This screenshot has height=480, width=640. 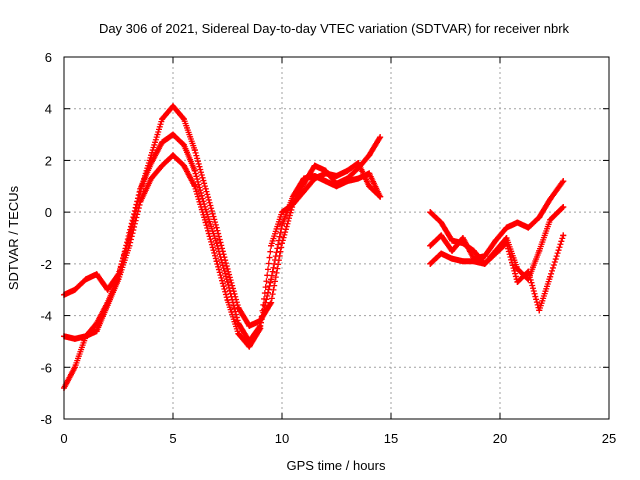 What do you see at coordinates (63, 438) in the screenshot?
I see `x-tick-label: 0` at bounding box center [63, 438].